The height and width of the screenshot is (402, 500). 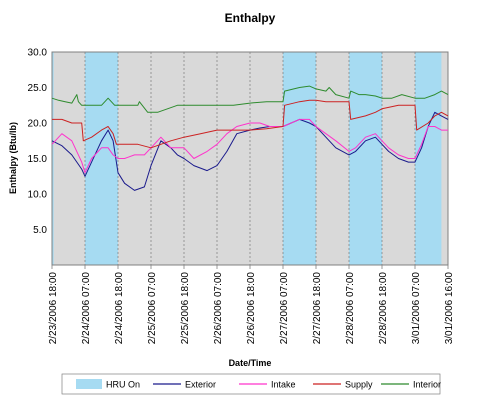 I want to click on y-tick-label: 30.0, so click(x=38, y=53).